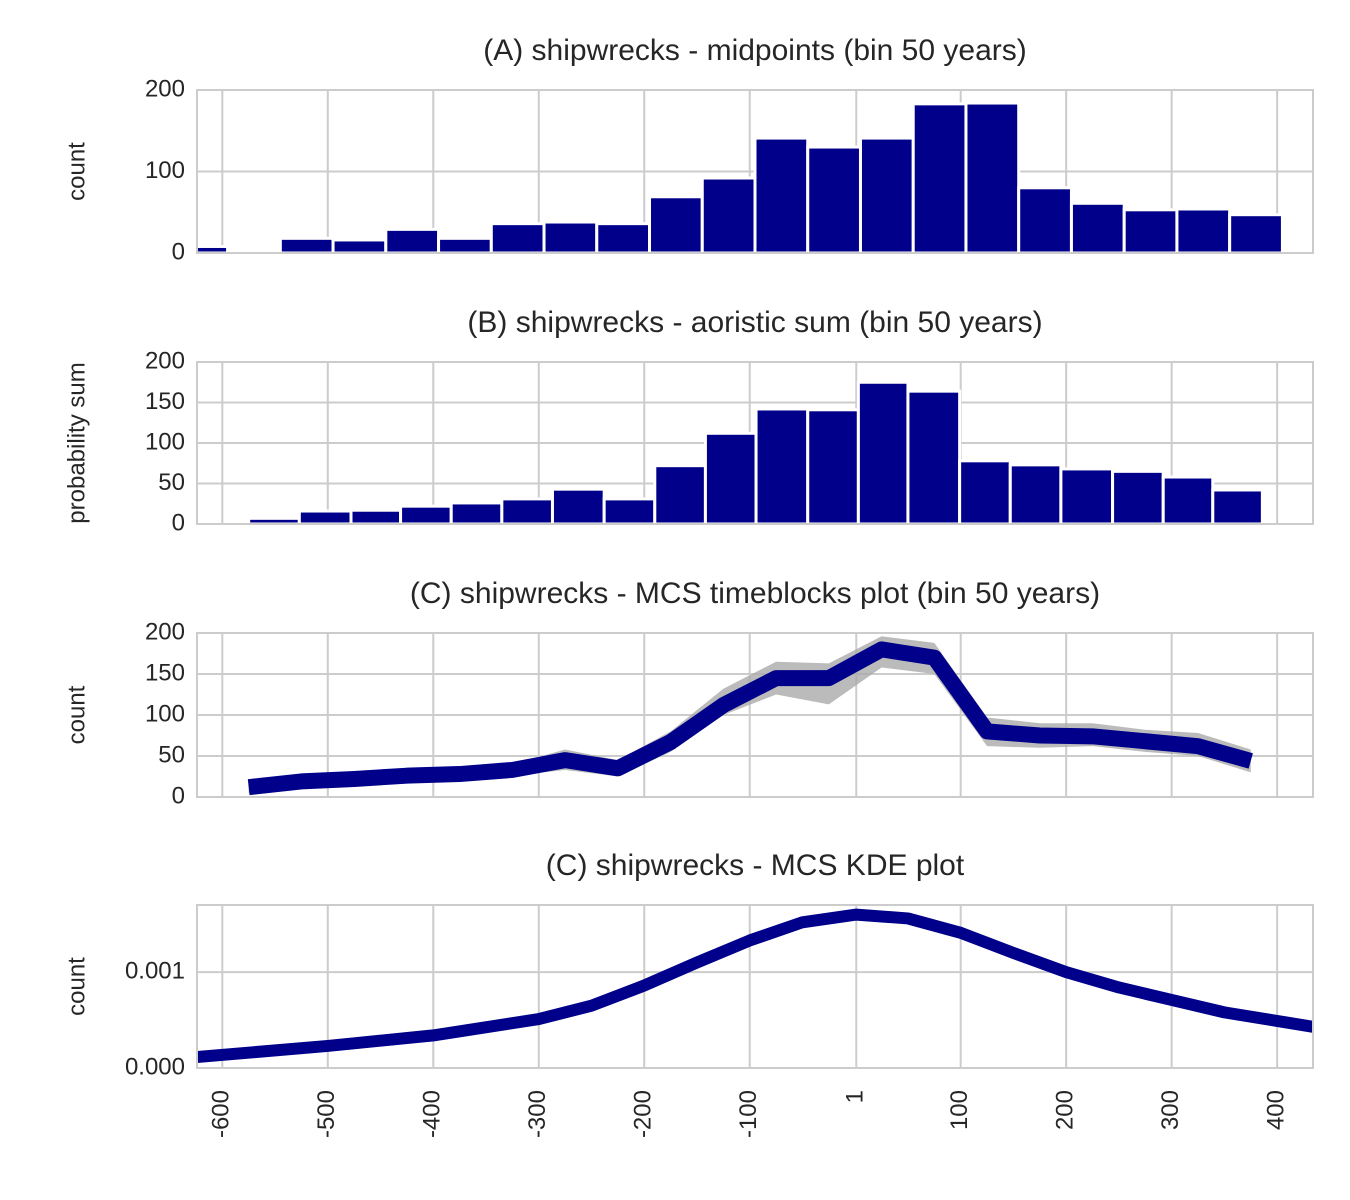 The image size is (1350, 1200). I want to click on x-tick-label: 400, so click(1275, 1110).